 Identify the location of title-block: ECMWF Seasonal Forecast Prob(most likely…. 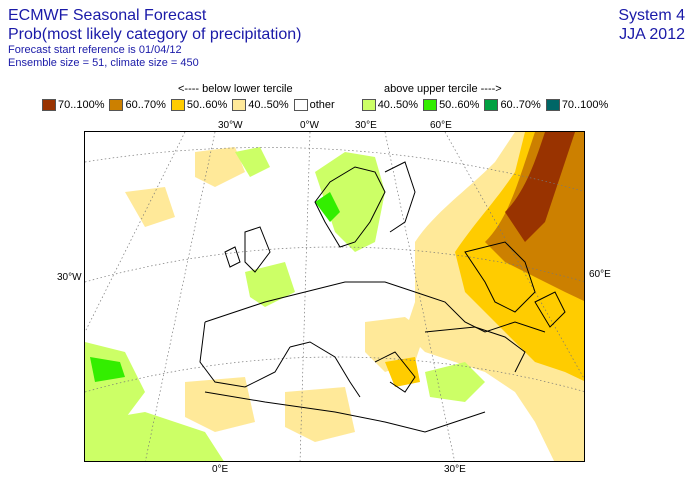
(154, 38).